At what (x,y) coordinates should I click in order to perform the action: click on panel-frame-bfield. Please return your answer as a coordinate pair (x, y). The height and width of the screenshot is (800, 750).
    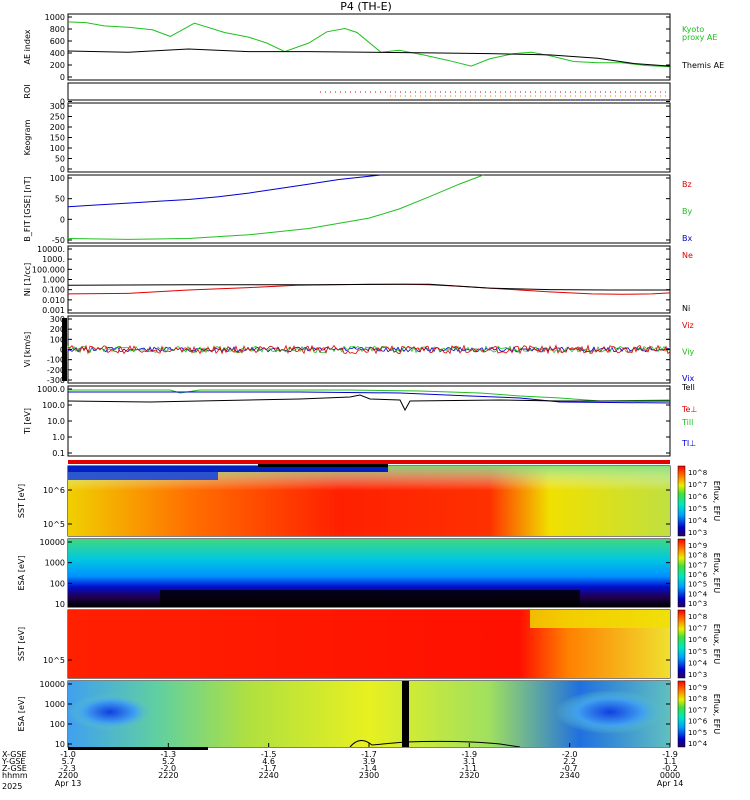
    Looking at the image, I should click on (369, 209).